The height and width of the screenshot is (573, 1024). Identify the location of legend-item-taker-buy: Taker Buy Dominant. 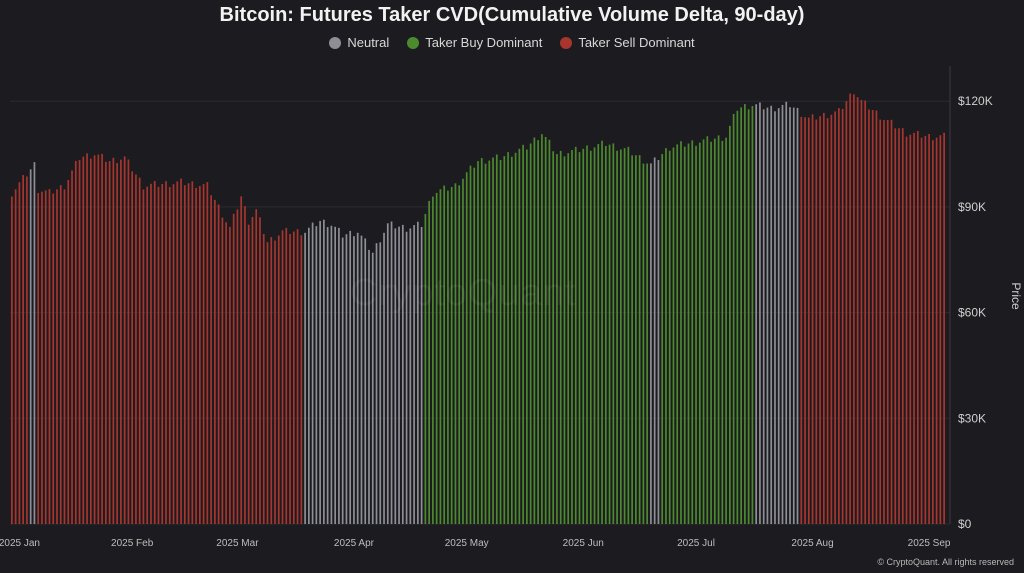
(474, 42).